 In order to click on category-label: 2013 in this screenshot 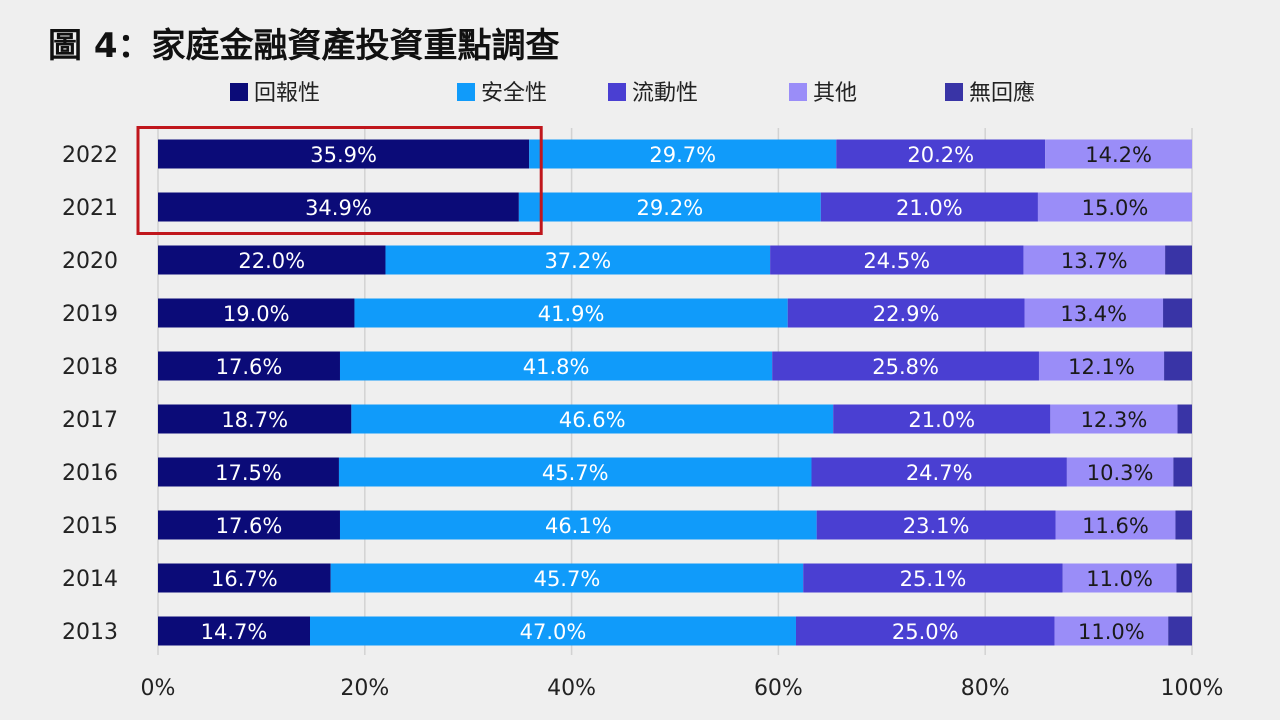, I will do `click(90, 632)`.